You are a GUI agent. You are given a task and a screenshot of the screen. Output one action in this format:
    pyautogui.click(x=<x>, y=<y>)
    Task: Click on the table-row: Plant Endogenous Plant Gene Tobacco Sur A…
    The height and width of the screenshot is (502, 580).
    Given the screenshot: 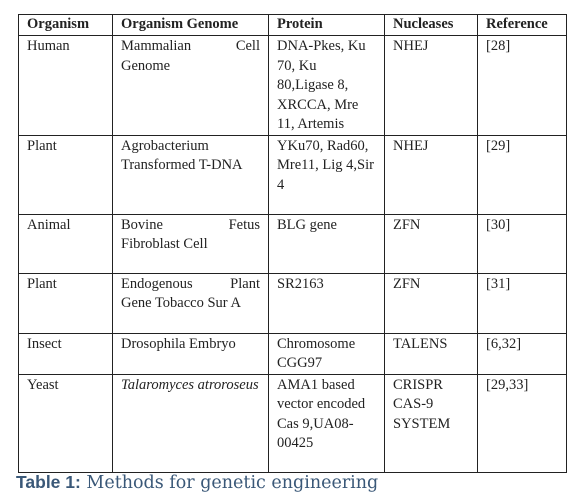 What is the action you would take?
    pyautogui.click(x=292, y=303)
    